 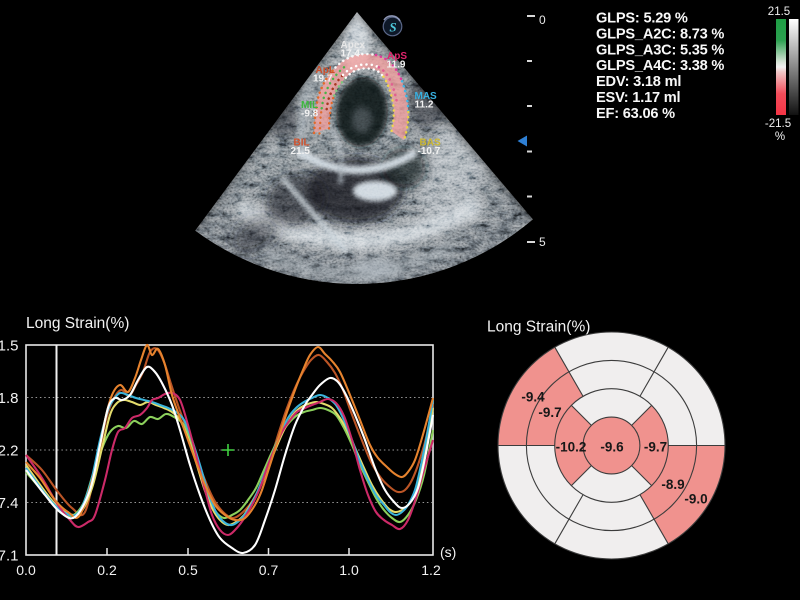 I want to click on svg-text: -8.9, so click(x=672, y=484).